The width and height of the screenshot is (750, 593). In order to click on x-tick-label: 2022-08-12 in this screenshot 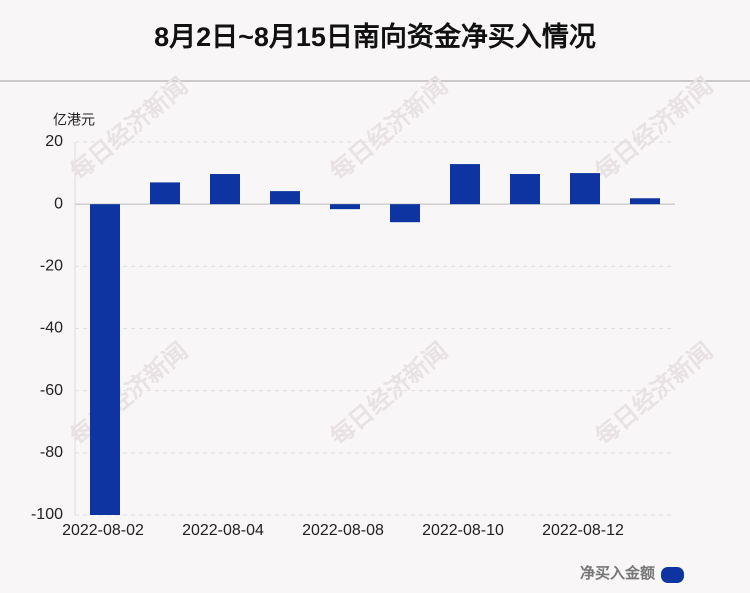, I will do `click(583, 530)`.